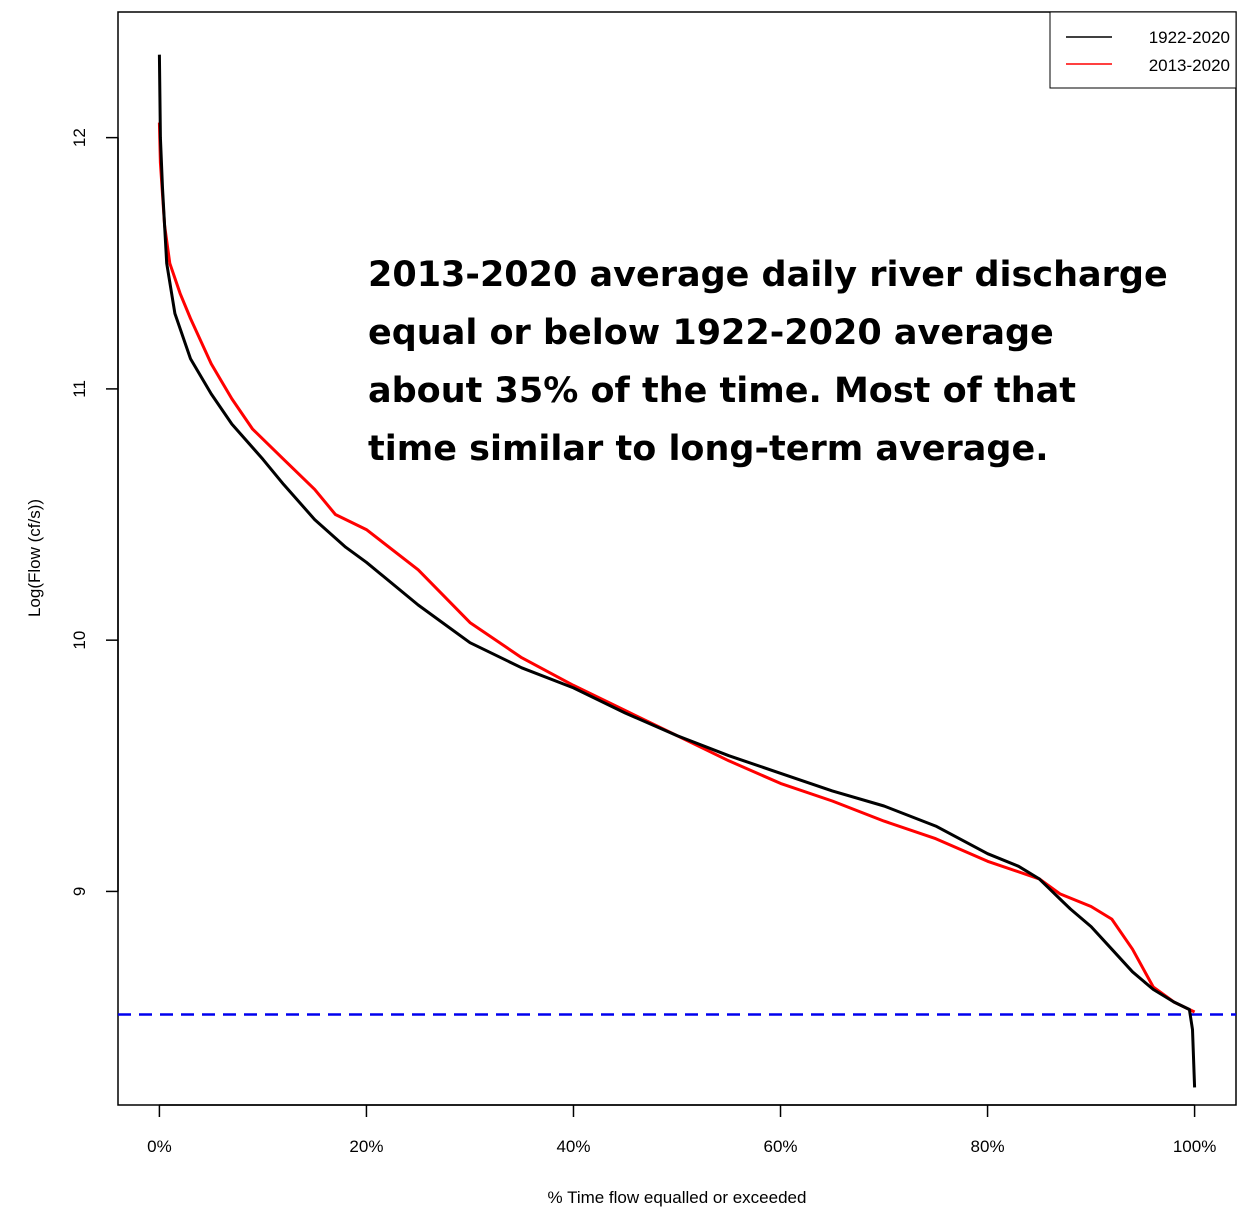 The image size is (1237, 1208). What do you see at coordinates (681, 1130) in the screenshot?
I see `x-axis: 0% 20% 40% 60% 80% 100%` at bounding box center [681, 1130].